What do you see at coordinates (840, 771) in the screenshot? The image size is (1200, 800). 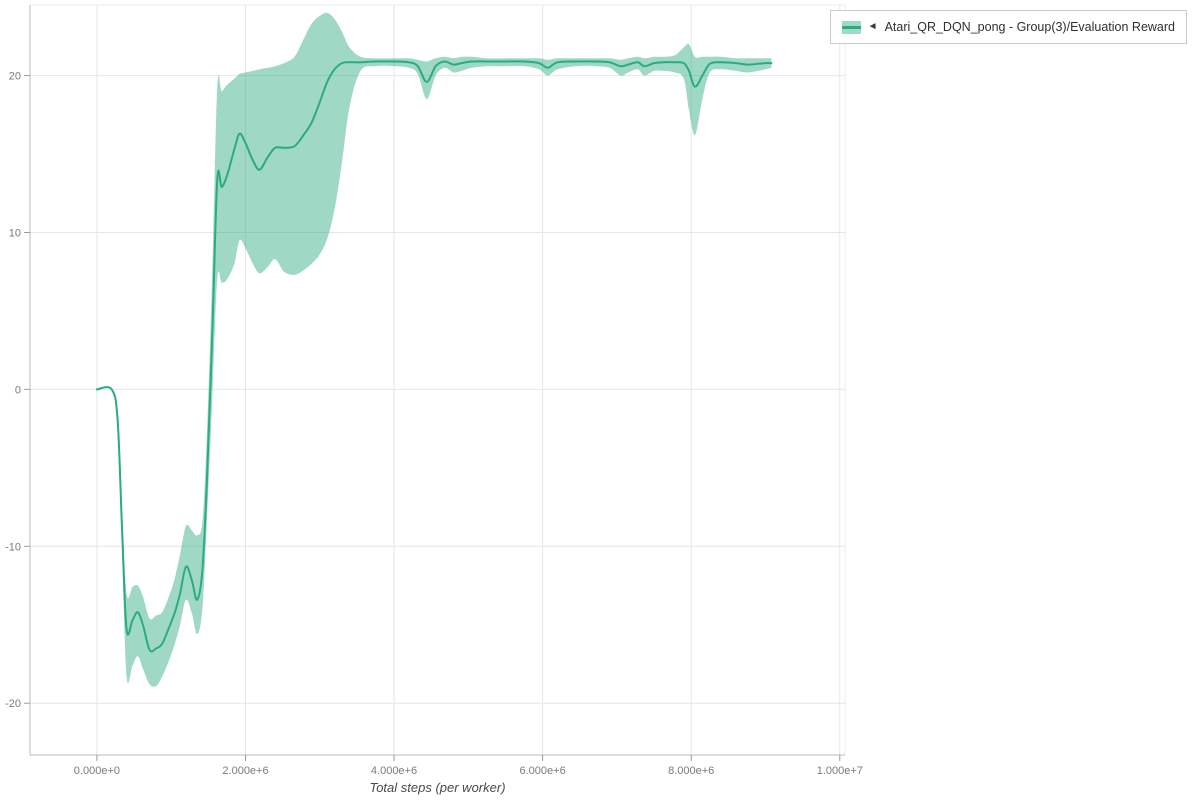 I see `x-tick-label: 1.000e+7` at bounding box center [840, 771].